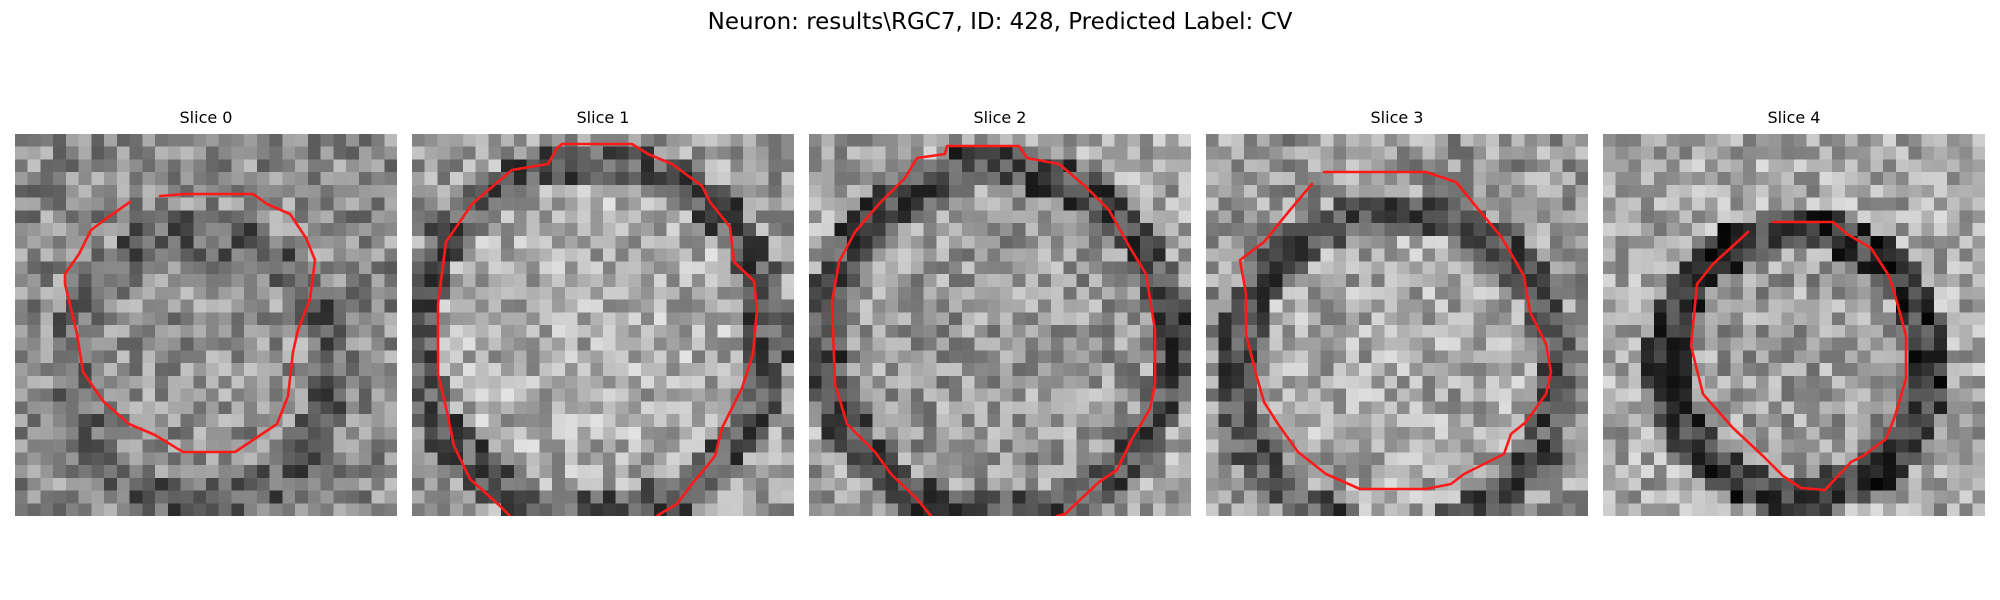  I want to click on slice-1-contour, so click(597, 329).